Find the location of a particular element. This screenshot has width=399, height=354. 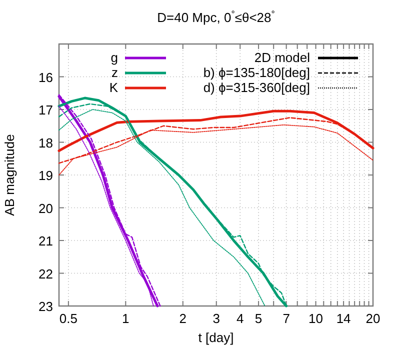

annotation: d) ϕ=315-360[deg] is located at coordinates (256, 87).